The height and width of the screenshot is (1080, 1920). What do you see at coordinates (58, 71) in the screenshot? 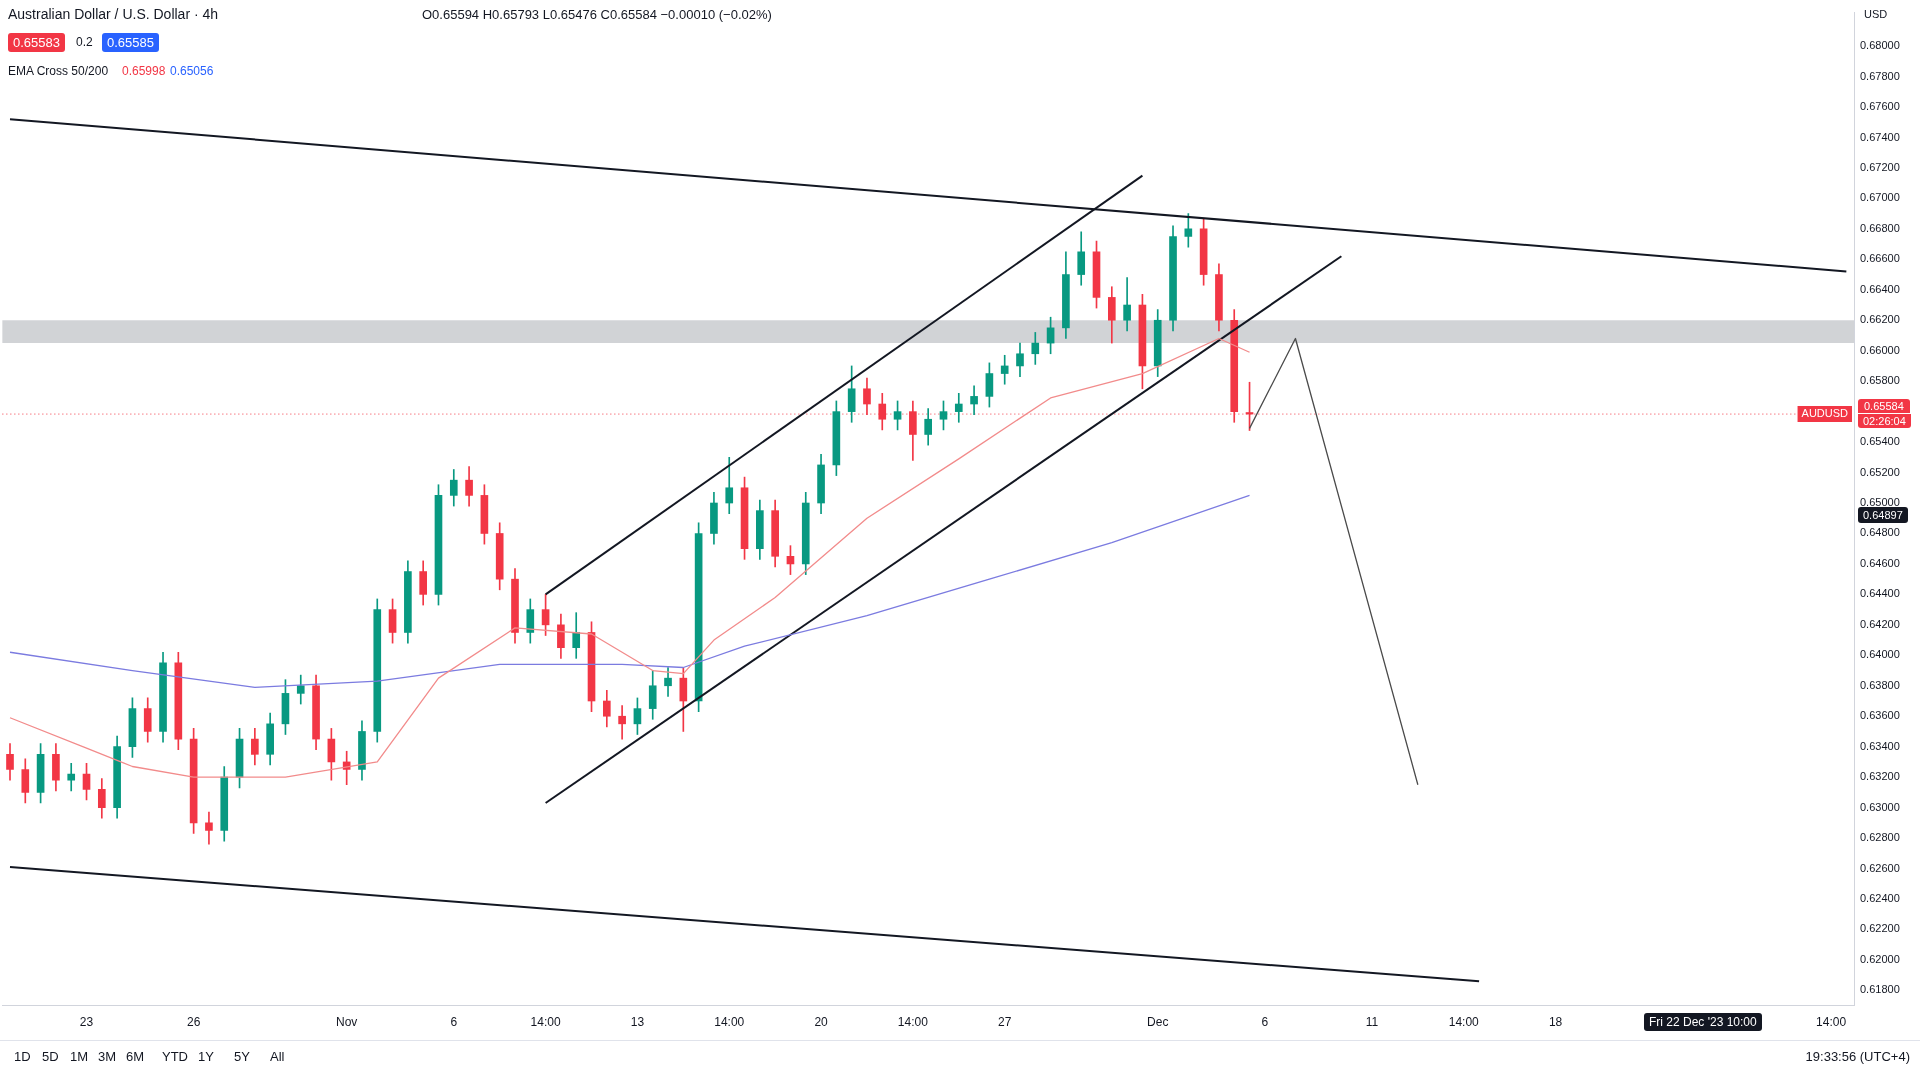
I see `annotation: EMA Cross 50/200` at bounding box center [58, 71].